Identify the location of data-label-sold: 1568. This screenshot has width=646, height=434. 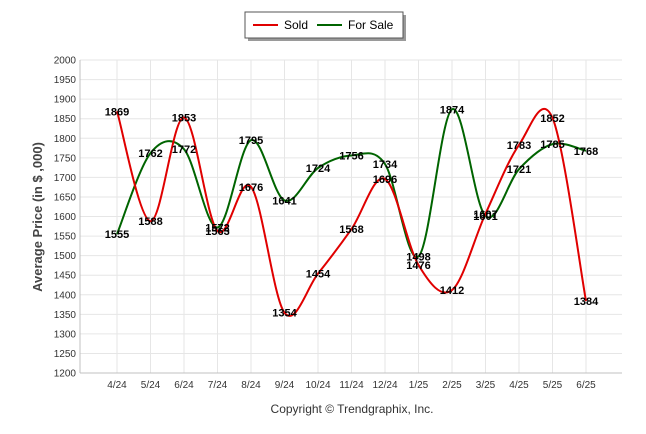
(351, 230).